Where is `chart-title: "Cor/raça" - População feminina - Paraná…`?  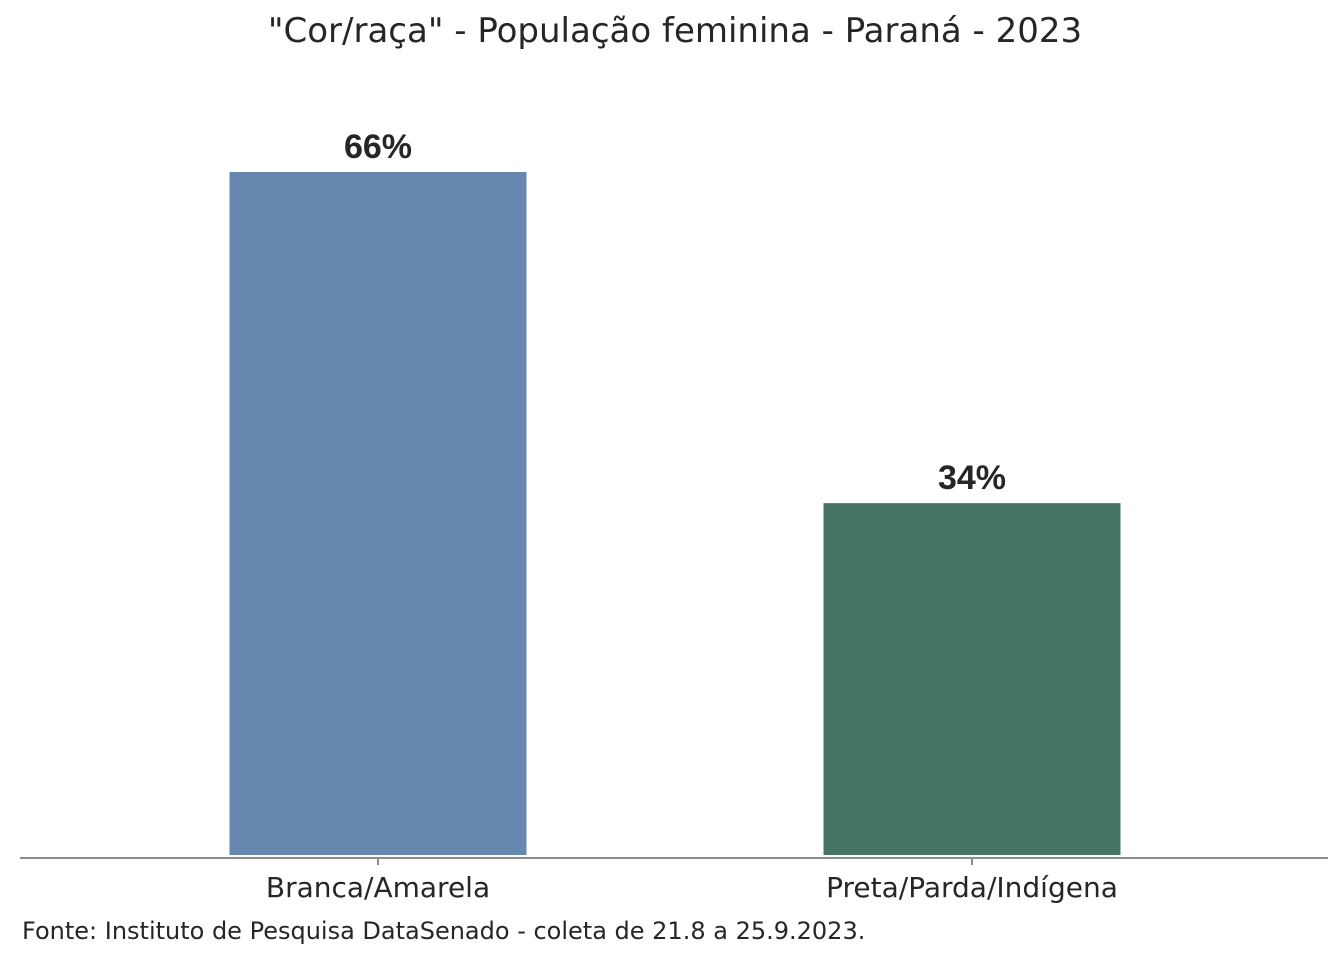 chart-title: "Cor/raça" - População feminina - Paraná… is located at coordinates (675, 31).